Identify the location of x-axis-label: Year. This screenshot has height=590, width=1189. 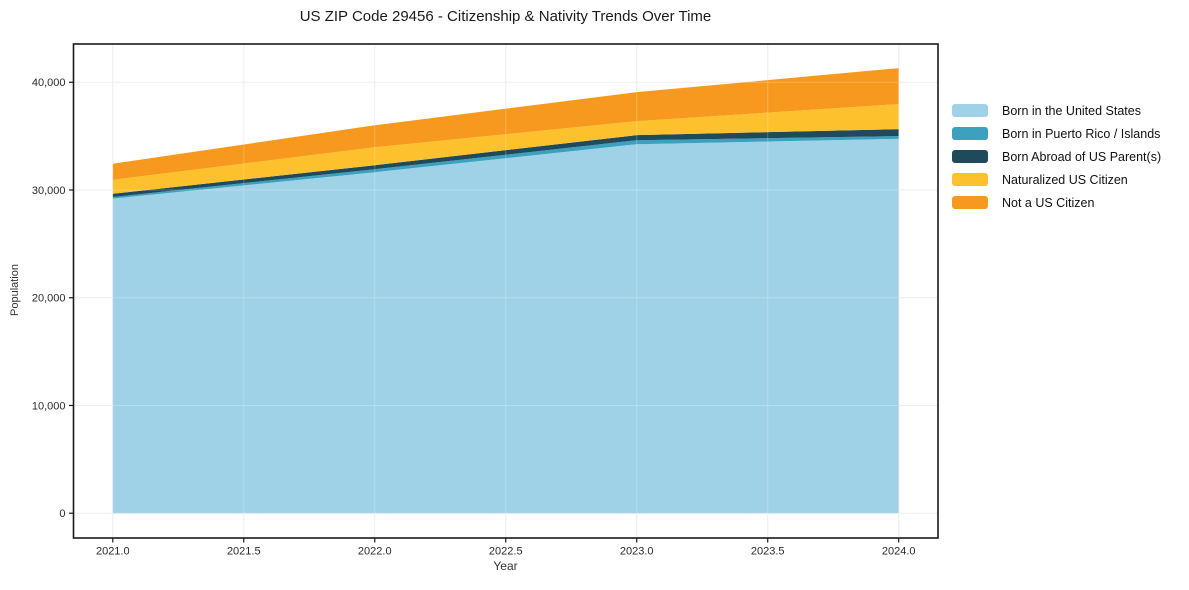
(505, 566).